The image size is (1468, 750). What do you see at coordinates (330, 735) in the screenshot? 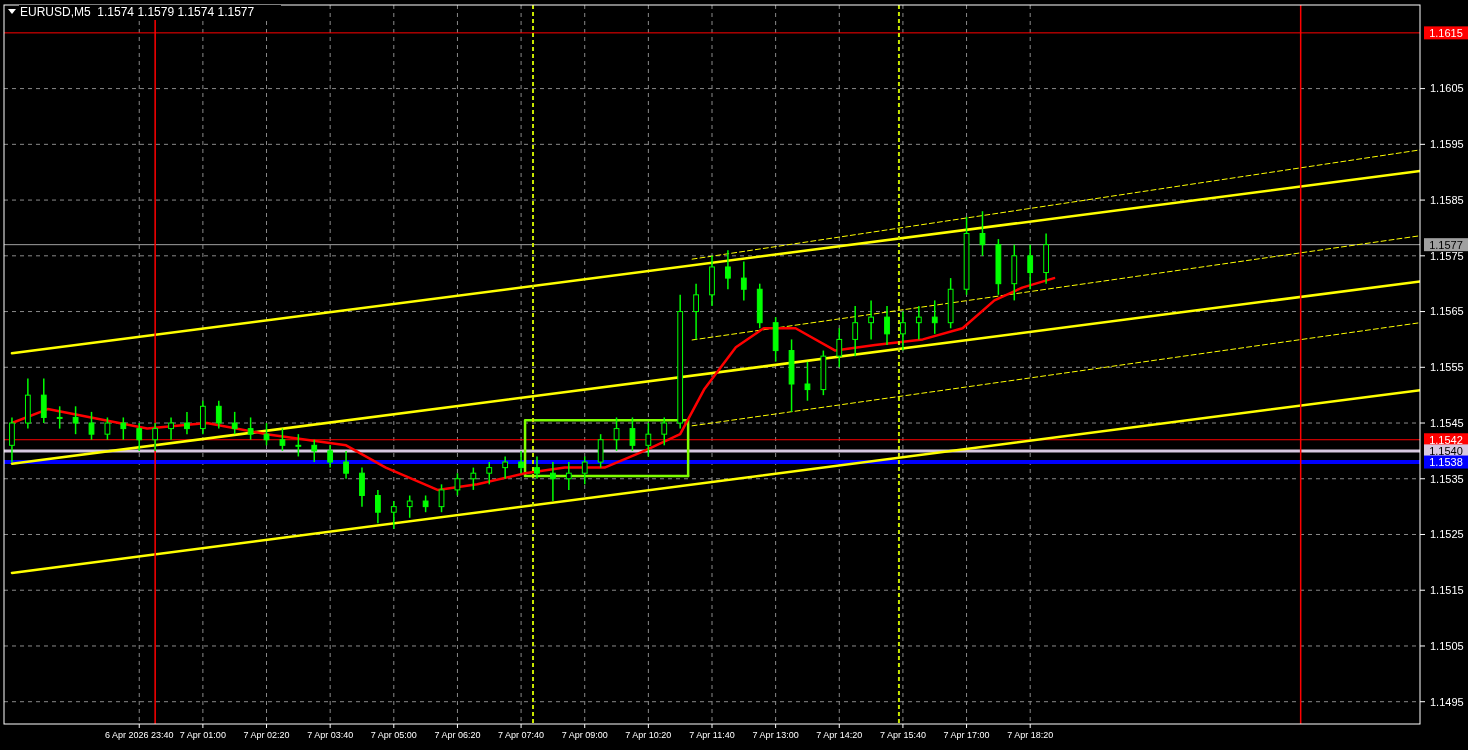
I see `x-tick-label: 7 Apr 03:40` at bounding box center [330, 735].